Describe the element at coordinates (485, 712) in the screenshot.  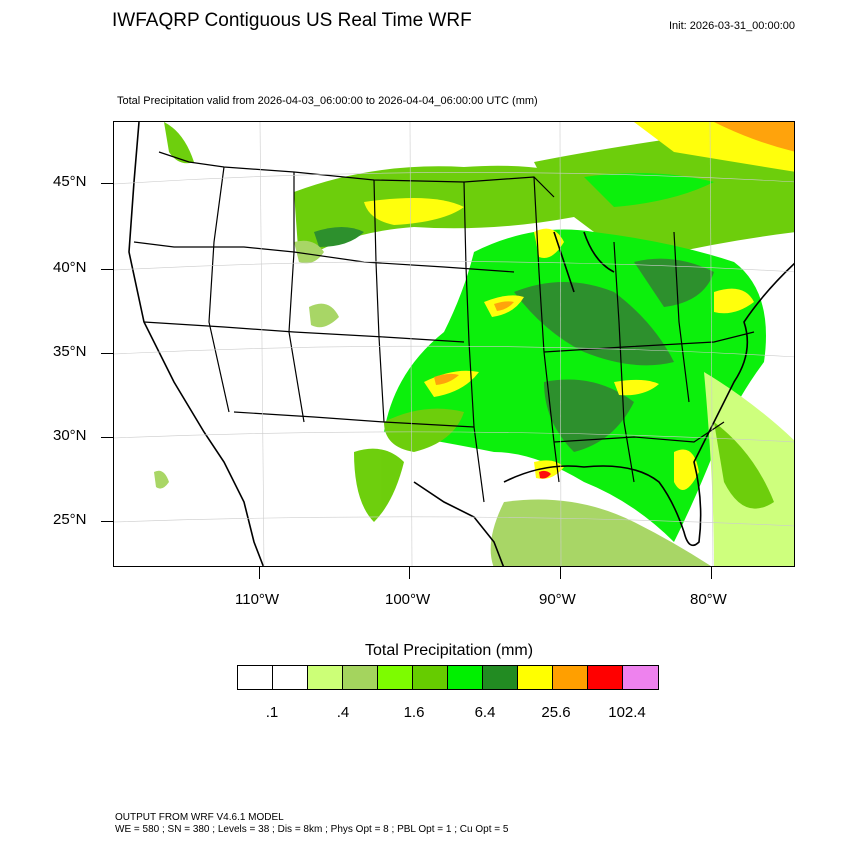
I see `colorbar-tick-label: 6.4` at that location.